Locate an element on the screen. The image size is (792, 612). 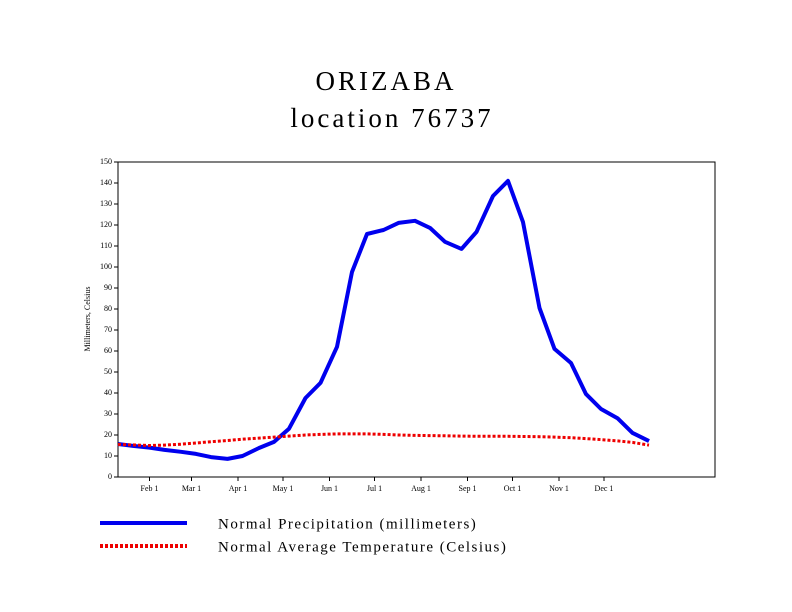
y-tick-label: 80 is located at coordinates (108, 308).